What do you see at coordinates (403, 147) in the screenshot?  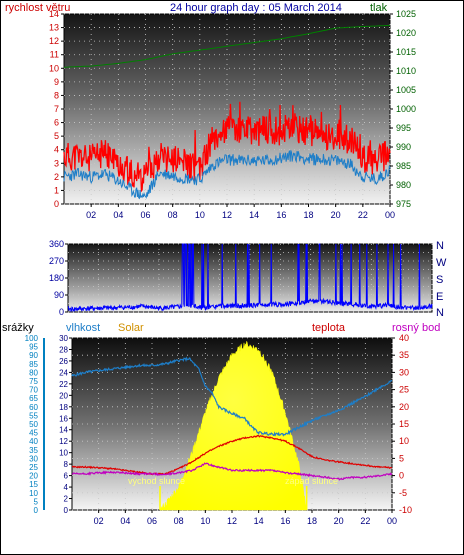 I see `panel1-y2tick-label: 990` at bounding box center [403, 147].